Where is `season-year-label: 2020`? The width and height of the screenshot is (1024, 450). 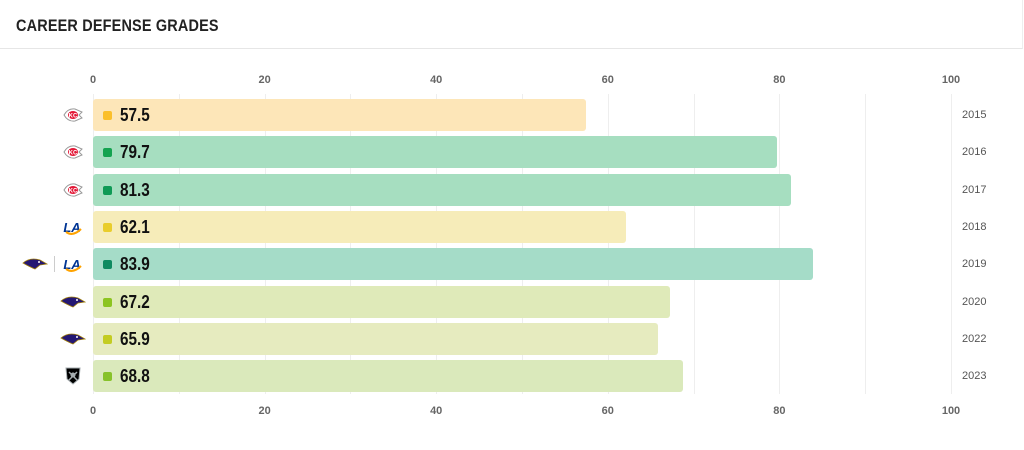 season-year-label: 2020 is located at coordinates (974, 301).